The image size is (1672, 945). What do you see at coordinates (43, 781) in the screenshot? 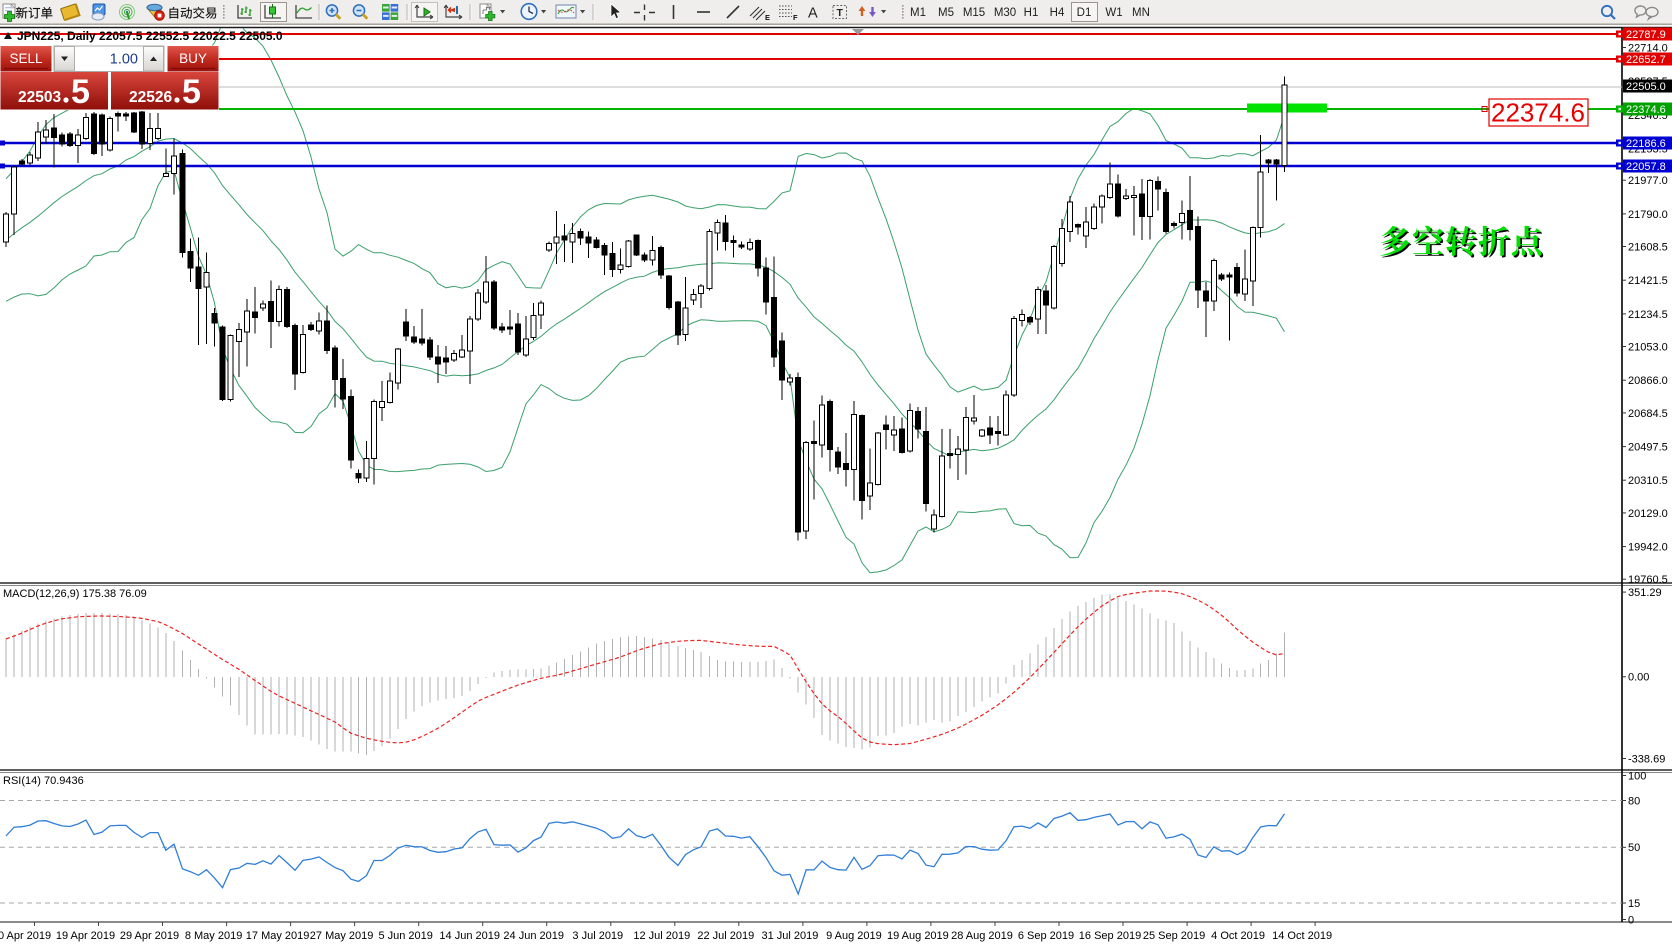
I see `svg-text: RSI(14) 70.9436` at bounding box center [43, 781].